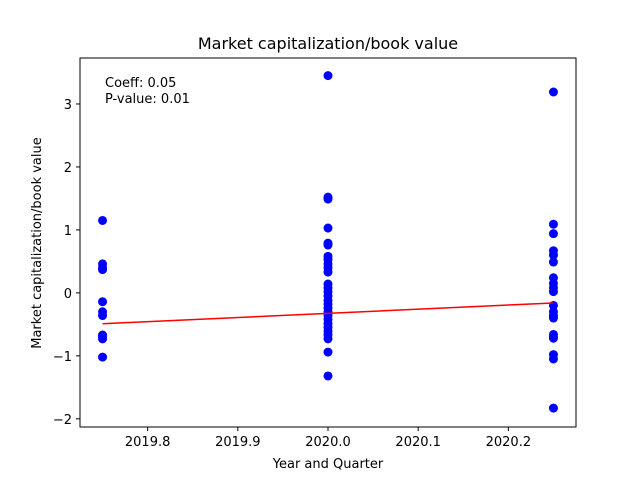 The height and width of the screenshot is (484, 640). I want to click on y-tick-label: −1, so click(62, 357).